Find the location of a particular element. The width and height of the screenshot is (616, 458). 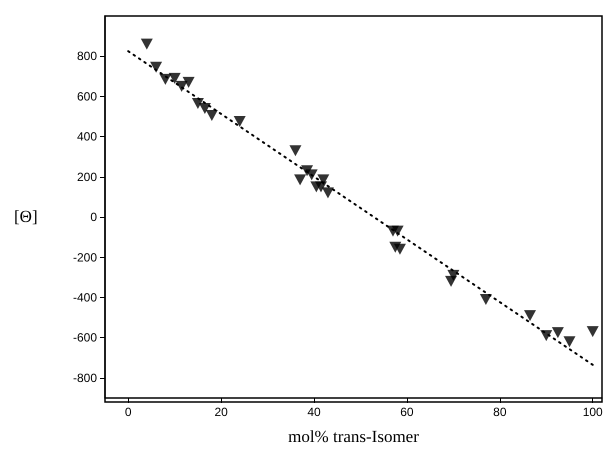

y-tick-label: 800 is located at coordinates (87, 56).